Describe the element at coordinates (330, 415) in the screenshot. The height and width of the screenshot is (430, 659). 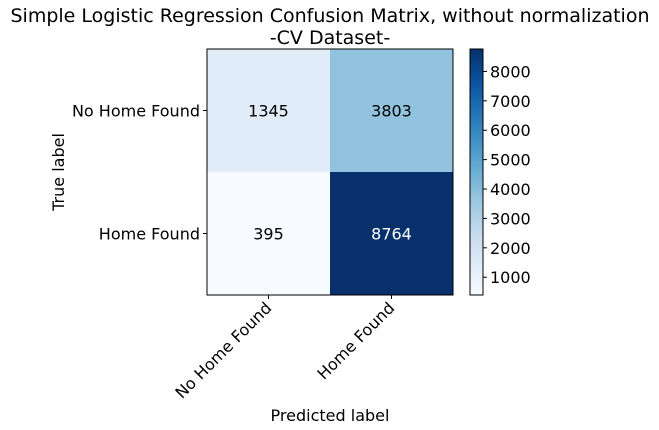
I see `x-axis-label: Predicted label` at that location.